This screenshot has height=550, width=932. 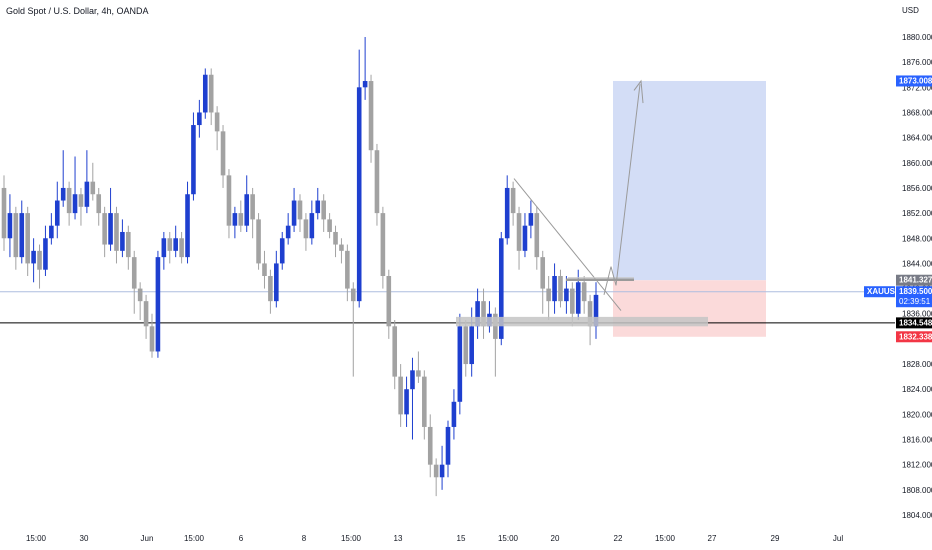 What do you see at coordinates (917, 314) in the screenshot?
I see `price-tick-label: 1836.000` at bounding box center [917, 314].